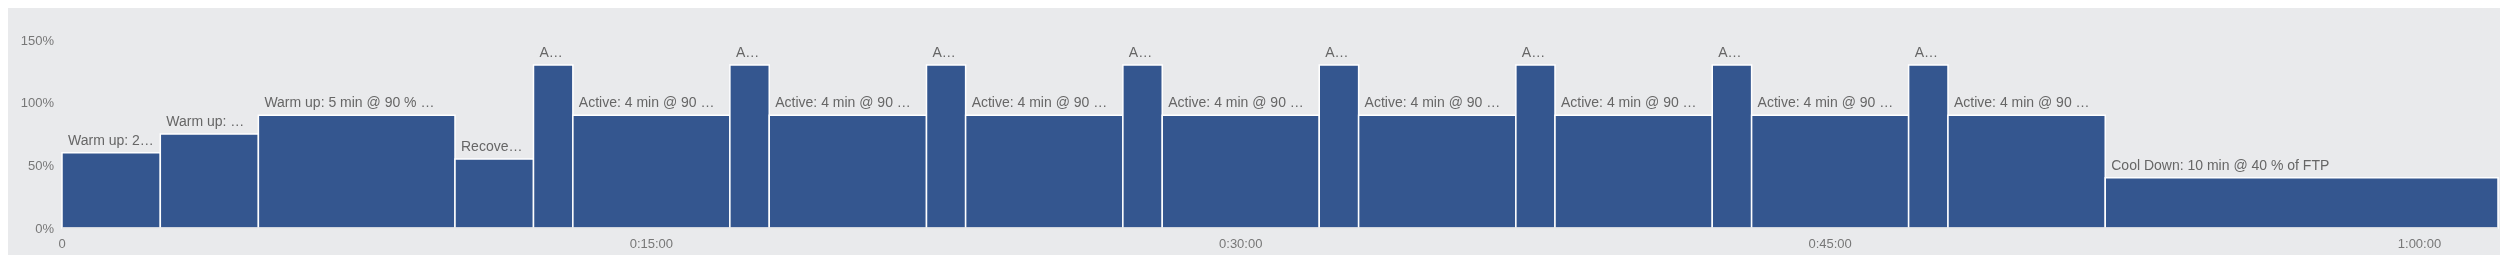 This screenshot has width=2500, height=263. I want to click on data-label: Cool Down: 10 min @ 40 % of FTP, so click(2220, 164).